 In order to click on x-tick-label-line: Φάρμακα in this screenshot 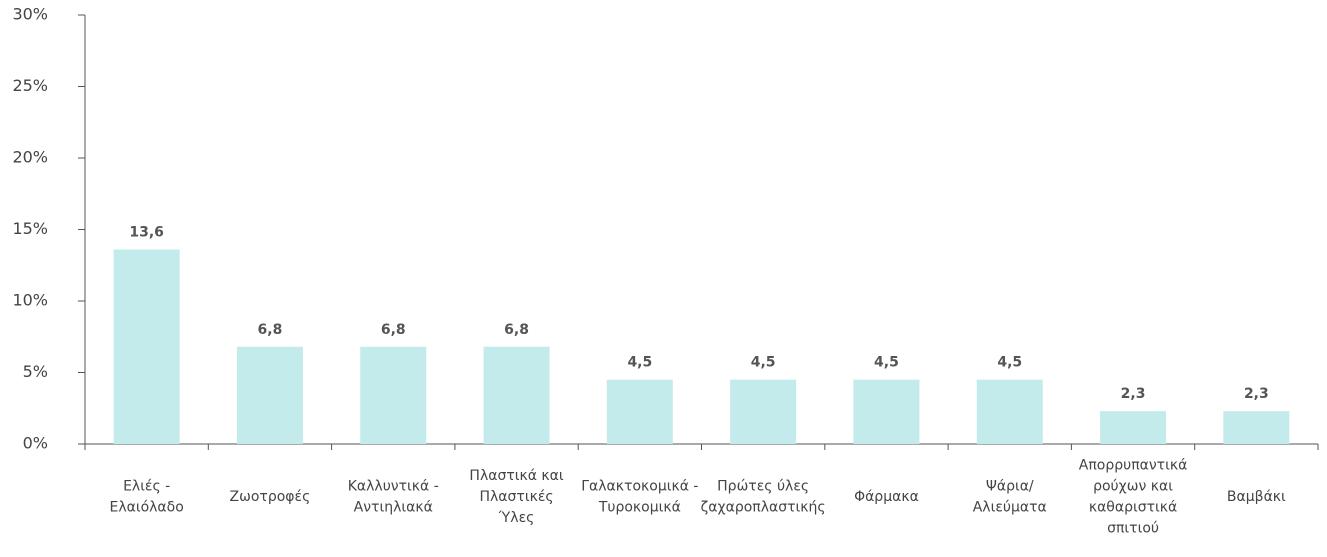, I will do `click(886, 497)`.